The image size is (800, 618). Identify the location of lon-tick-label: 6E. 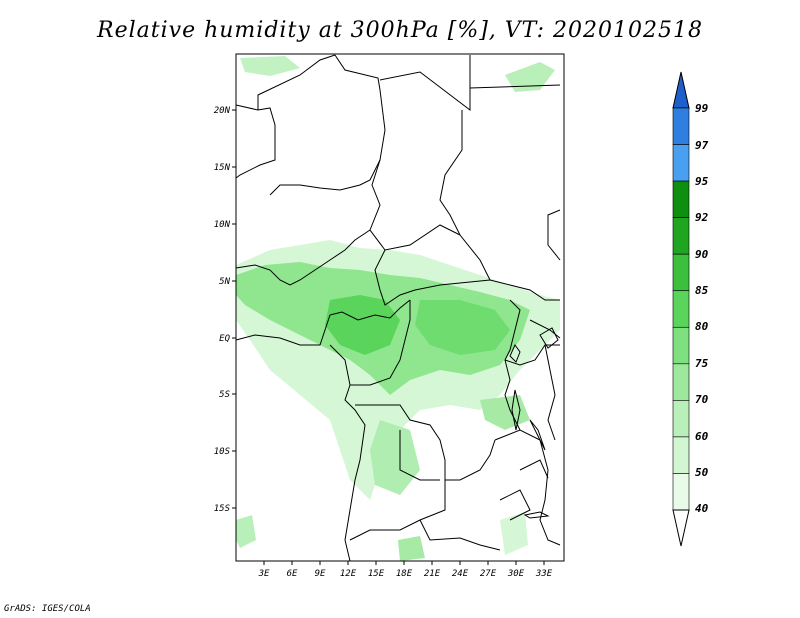
(292, 574).